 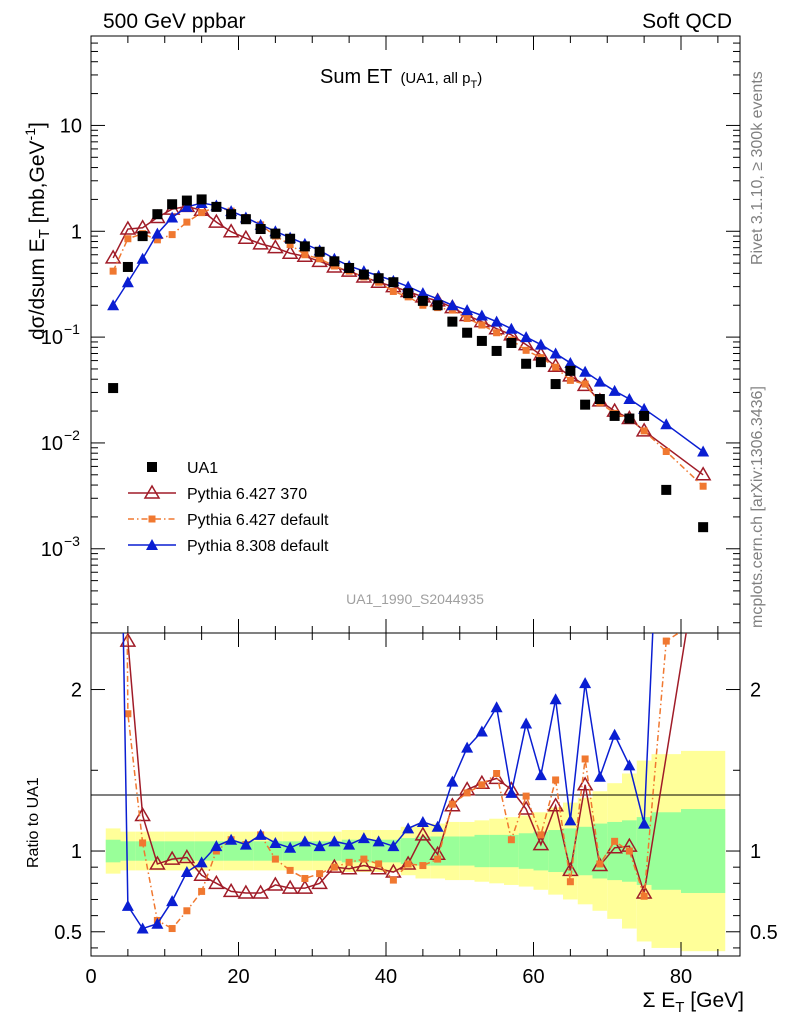 I want to click on legend-label: Pythia 6.427 370, so click(x=247, y=494).